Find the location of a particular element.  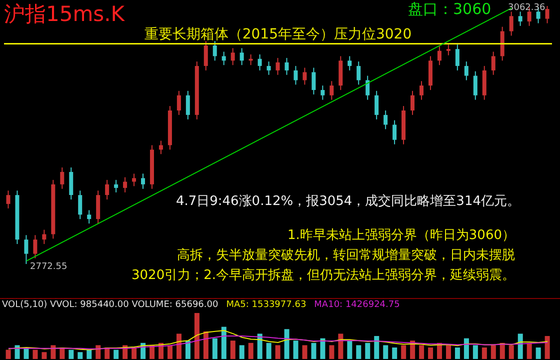

annotation: 3062.36 is located at coordinates (527, 8).